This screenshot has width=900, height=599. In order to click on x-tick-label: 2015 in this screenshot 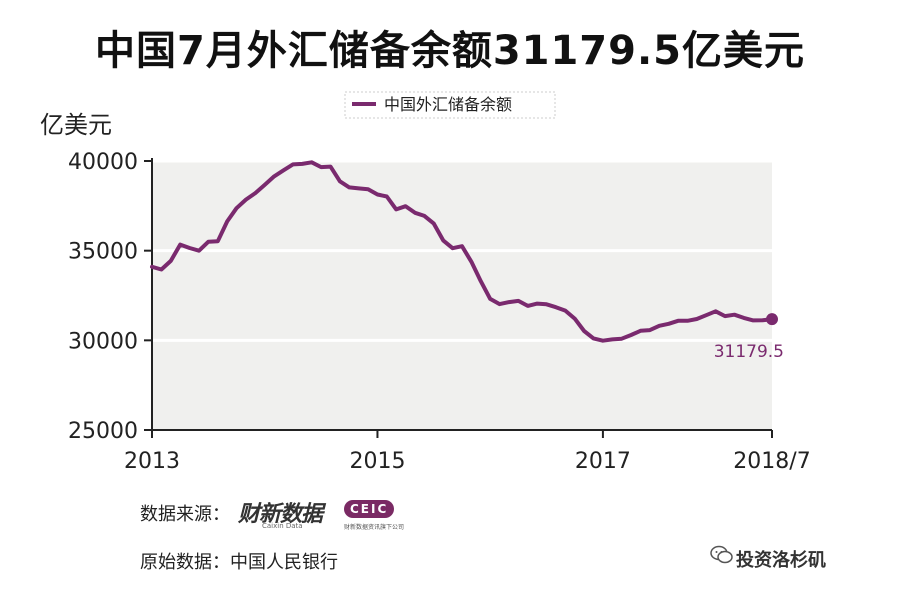, I will do `click(377, 461)`.